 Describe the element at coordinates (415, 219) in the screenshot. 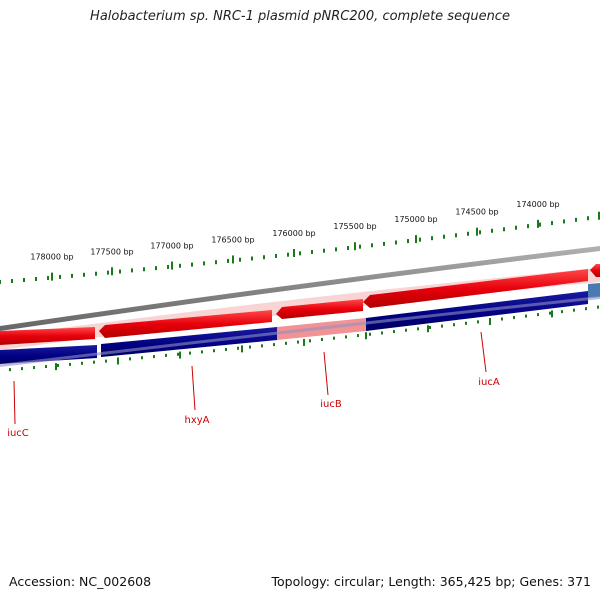

I see `tick-label: 175000 bp` at that location.